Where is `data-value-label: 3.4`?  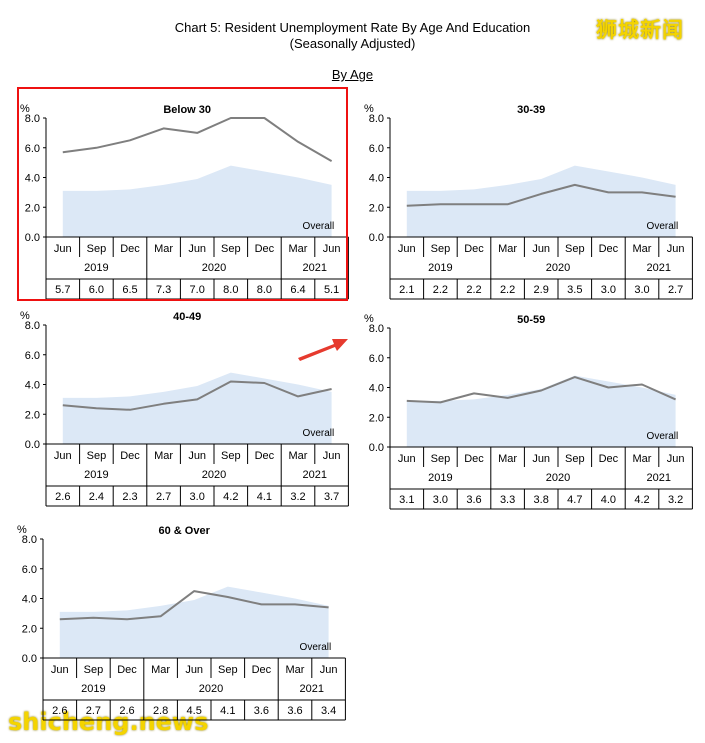
data-value-label: 3.4 is located at coordinates (328, 711).